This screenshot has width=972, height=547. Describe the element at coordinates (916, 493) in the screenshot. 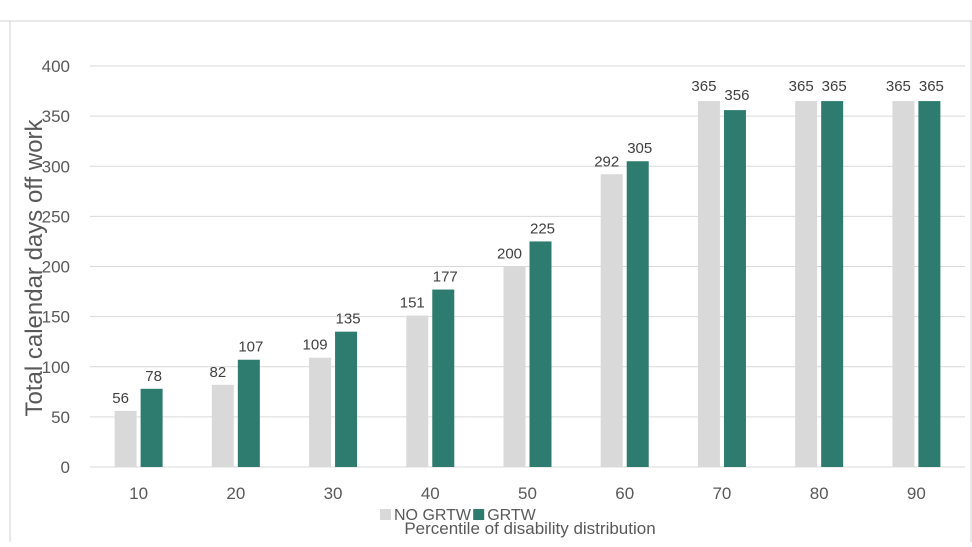

I see `x-tick-label: 90` at that location.